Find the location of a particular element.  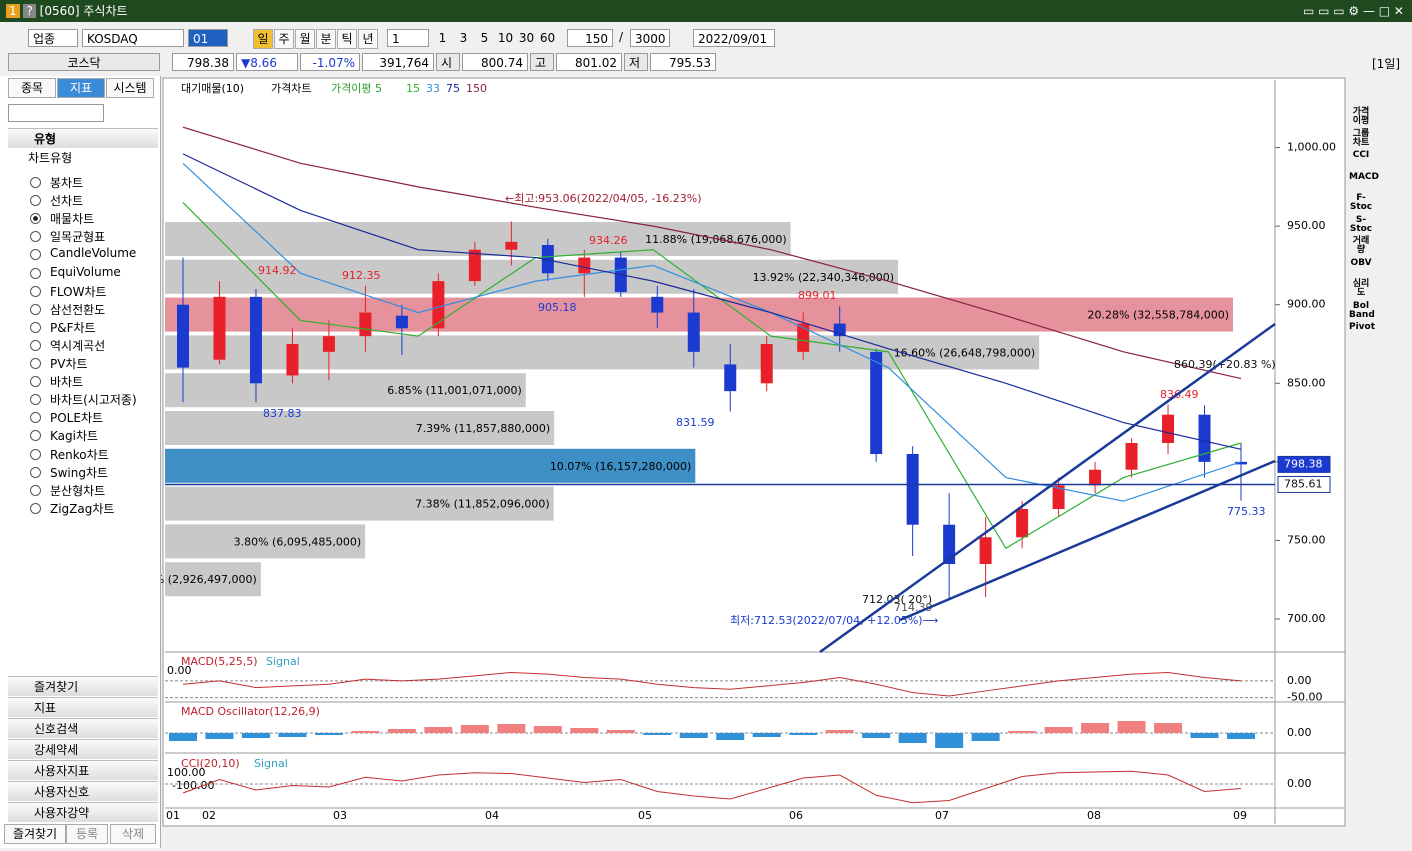

chart-type-item: PV차트 is located at coordinates (69, 364).